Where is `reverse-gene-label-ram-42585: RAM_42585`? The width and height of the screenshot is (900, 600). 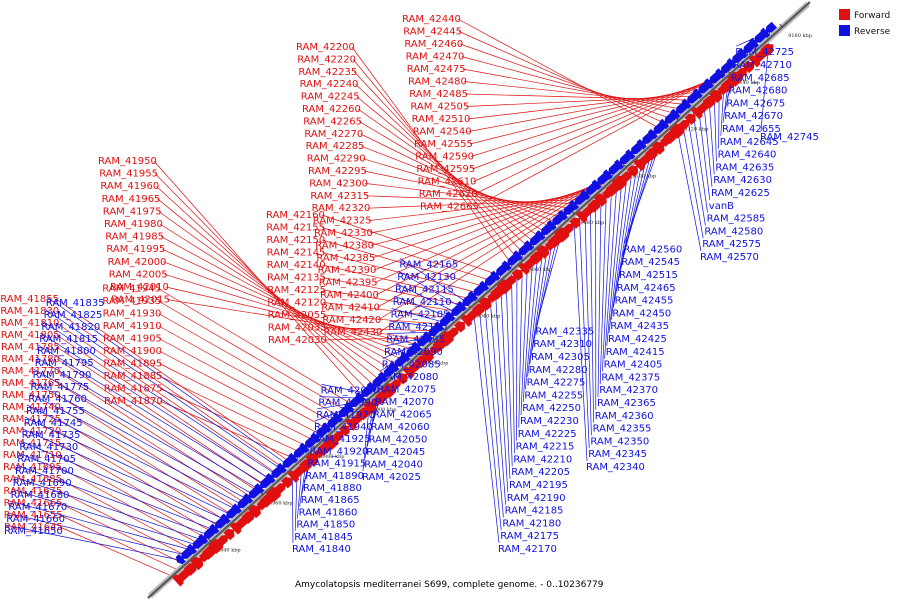 reverse-gene-label-ram-42585: RAM_42585 is located at coordinates (736, 219).